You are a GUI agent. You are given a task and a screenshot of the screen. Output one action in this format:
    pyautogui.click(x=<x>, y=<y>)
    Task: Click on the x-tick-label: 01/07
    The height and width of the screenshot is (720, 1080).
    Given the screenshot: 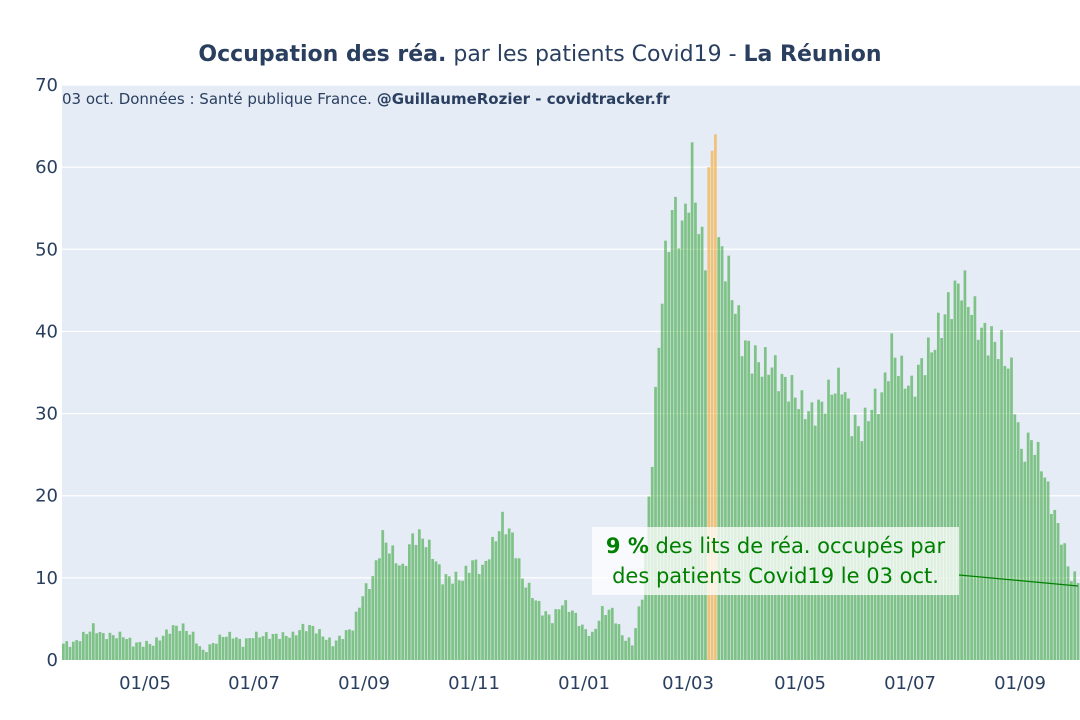 What is the action you would take?
    pyautogui.click(x=910, y=683)
    